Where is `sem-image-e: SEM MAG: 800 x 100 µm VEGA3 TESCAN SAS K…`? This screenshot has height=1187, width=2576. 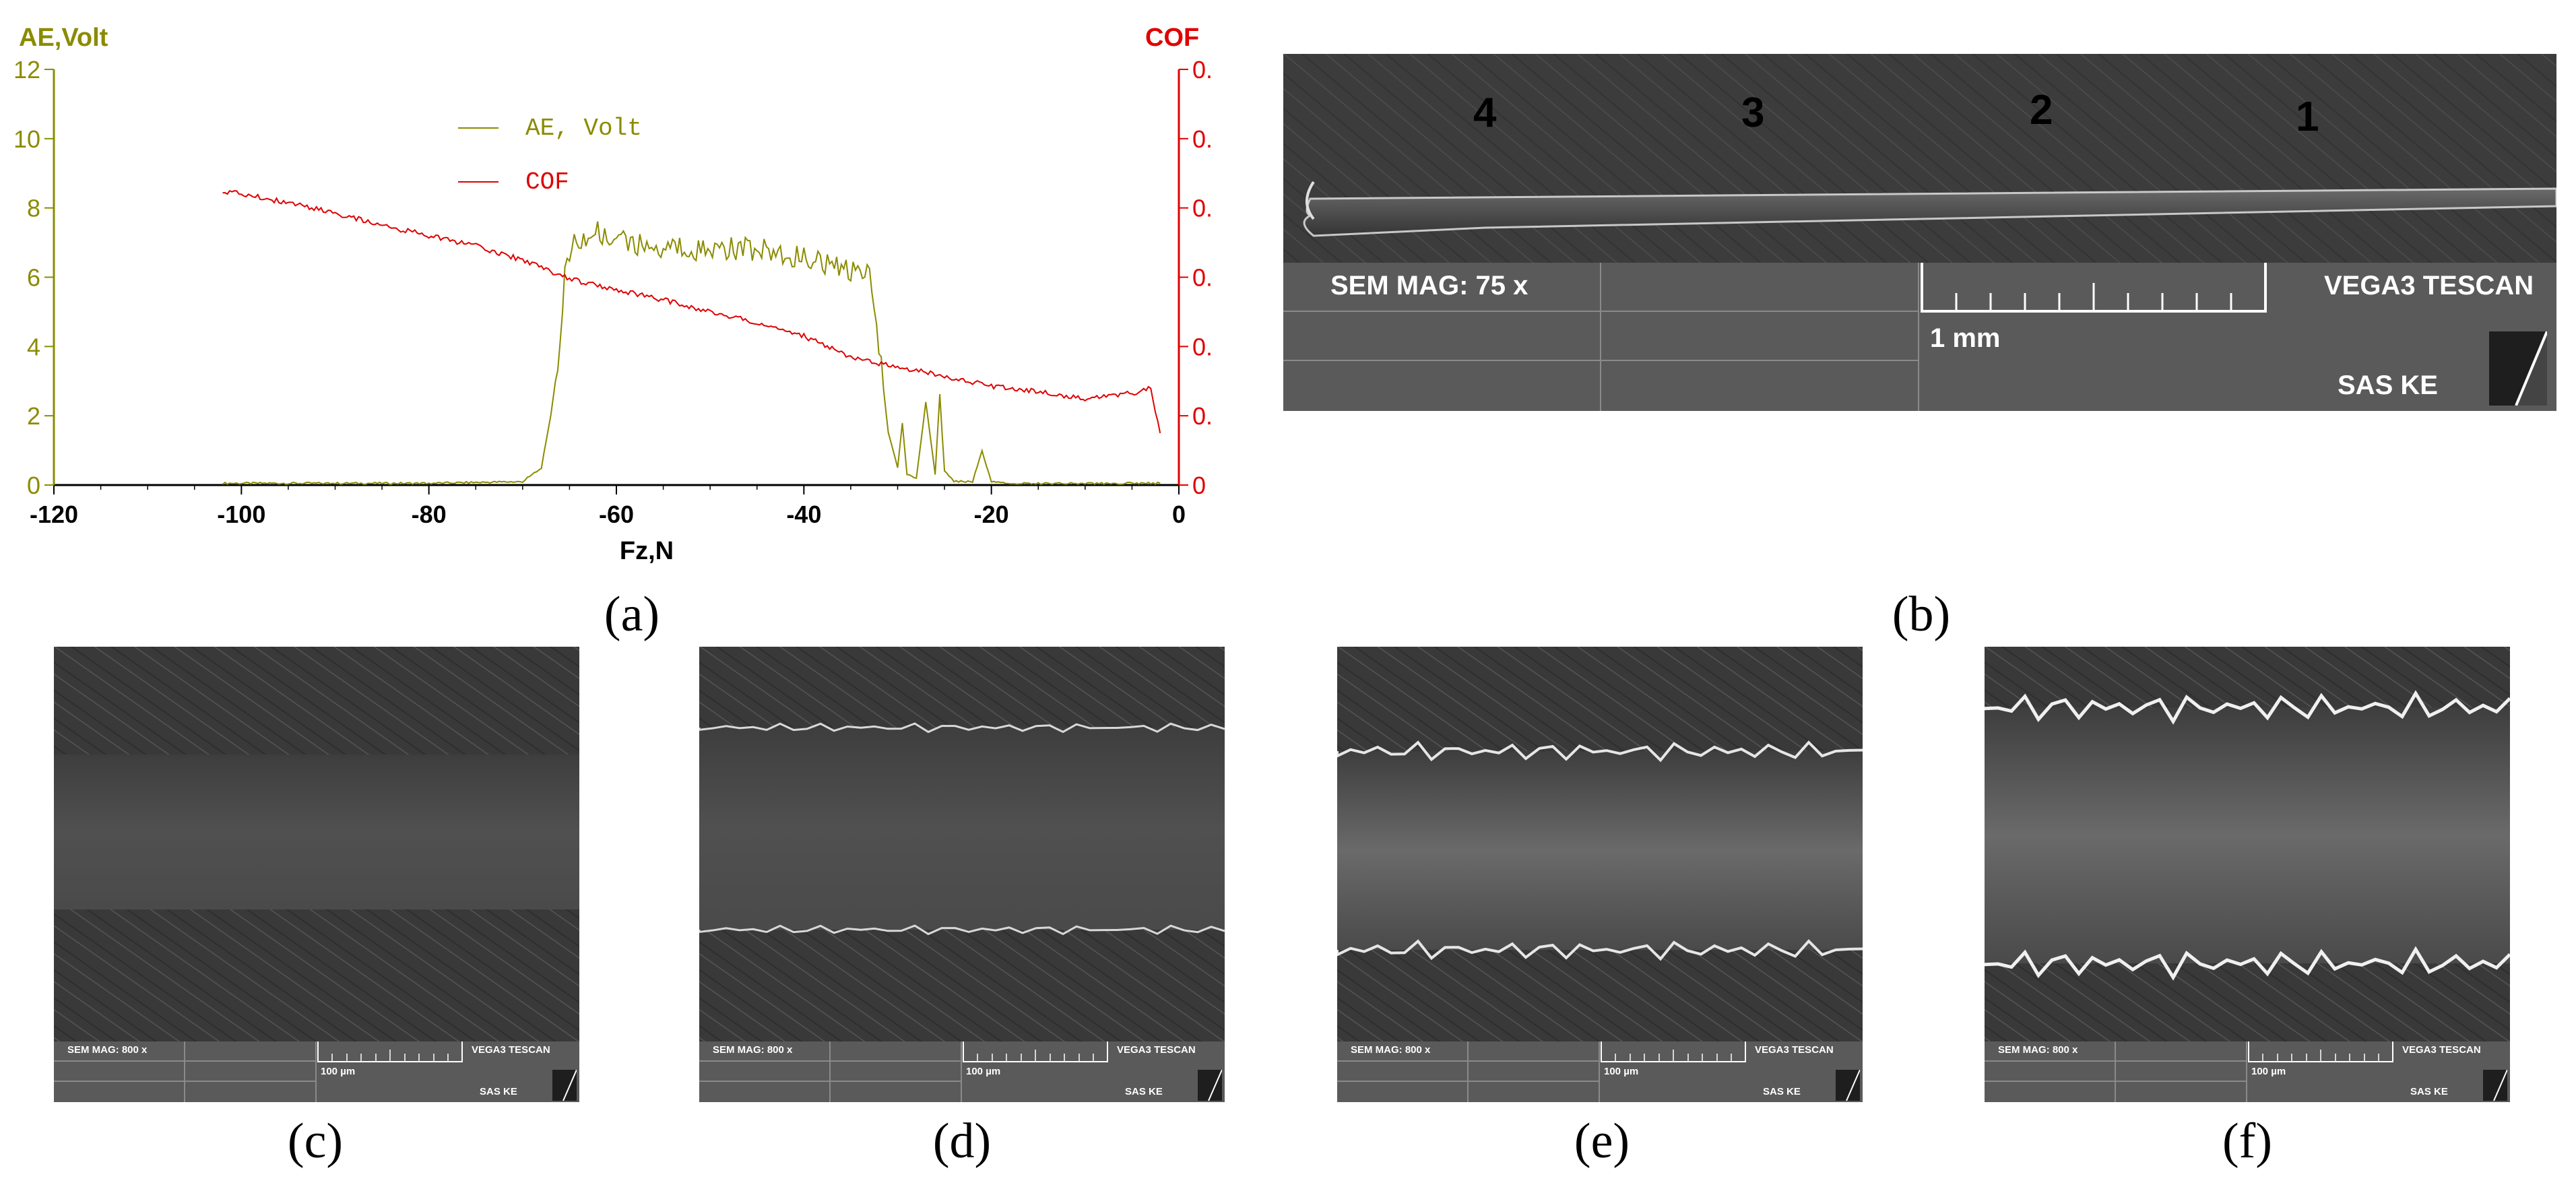
sem-image-e: SEM MAG: 800 x 100 µm VEGA3 TESCAN SAS K… is located at coordinates (1600, 875).